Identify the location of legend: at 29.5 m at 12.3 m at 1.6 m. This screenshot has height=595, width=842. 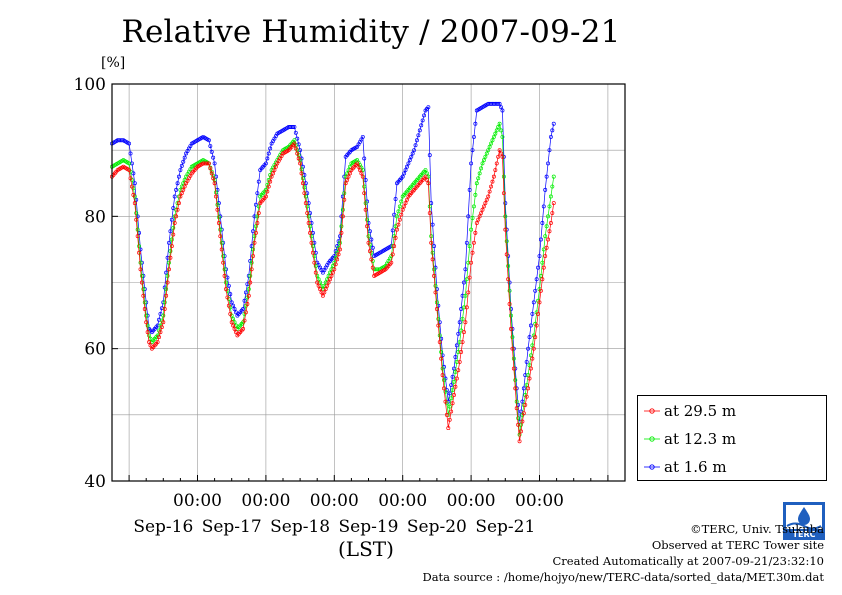
(732, 438).